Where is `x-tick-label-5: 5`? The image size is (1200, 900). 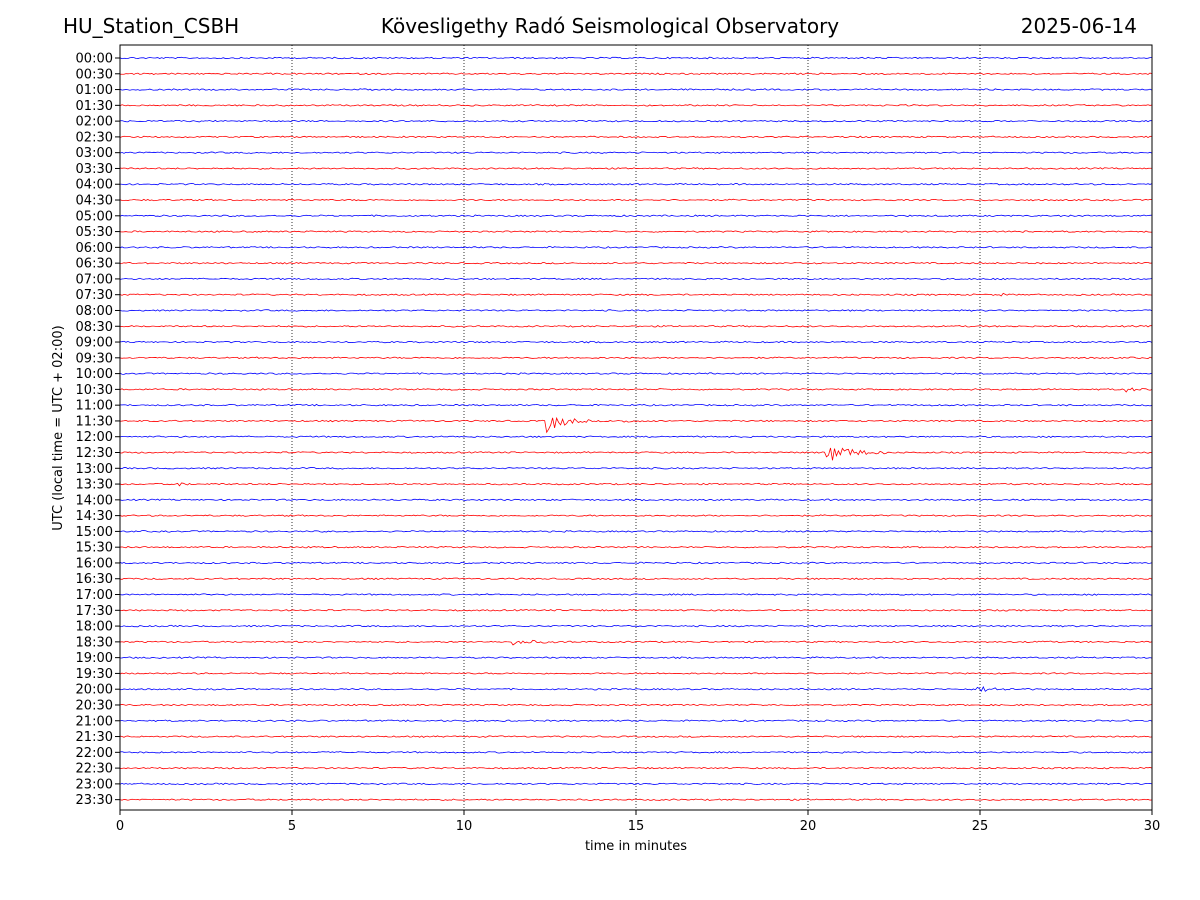
x-tick-label-5: 5 is located at coordinates (292, 826).